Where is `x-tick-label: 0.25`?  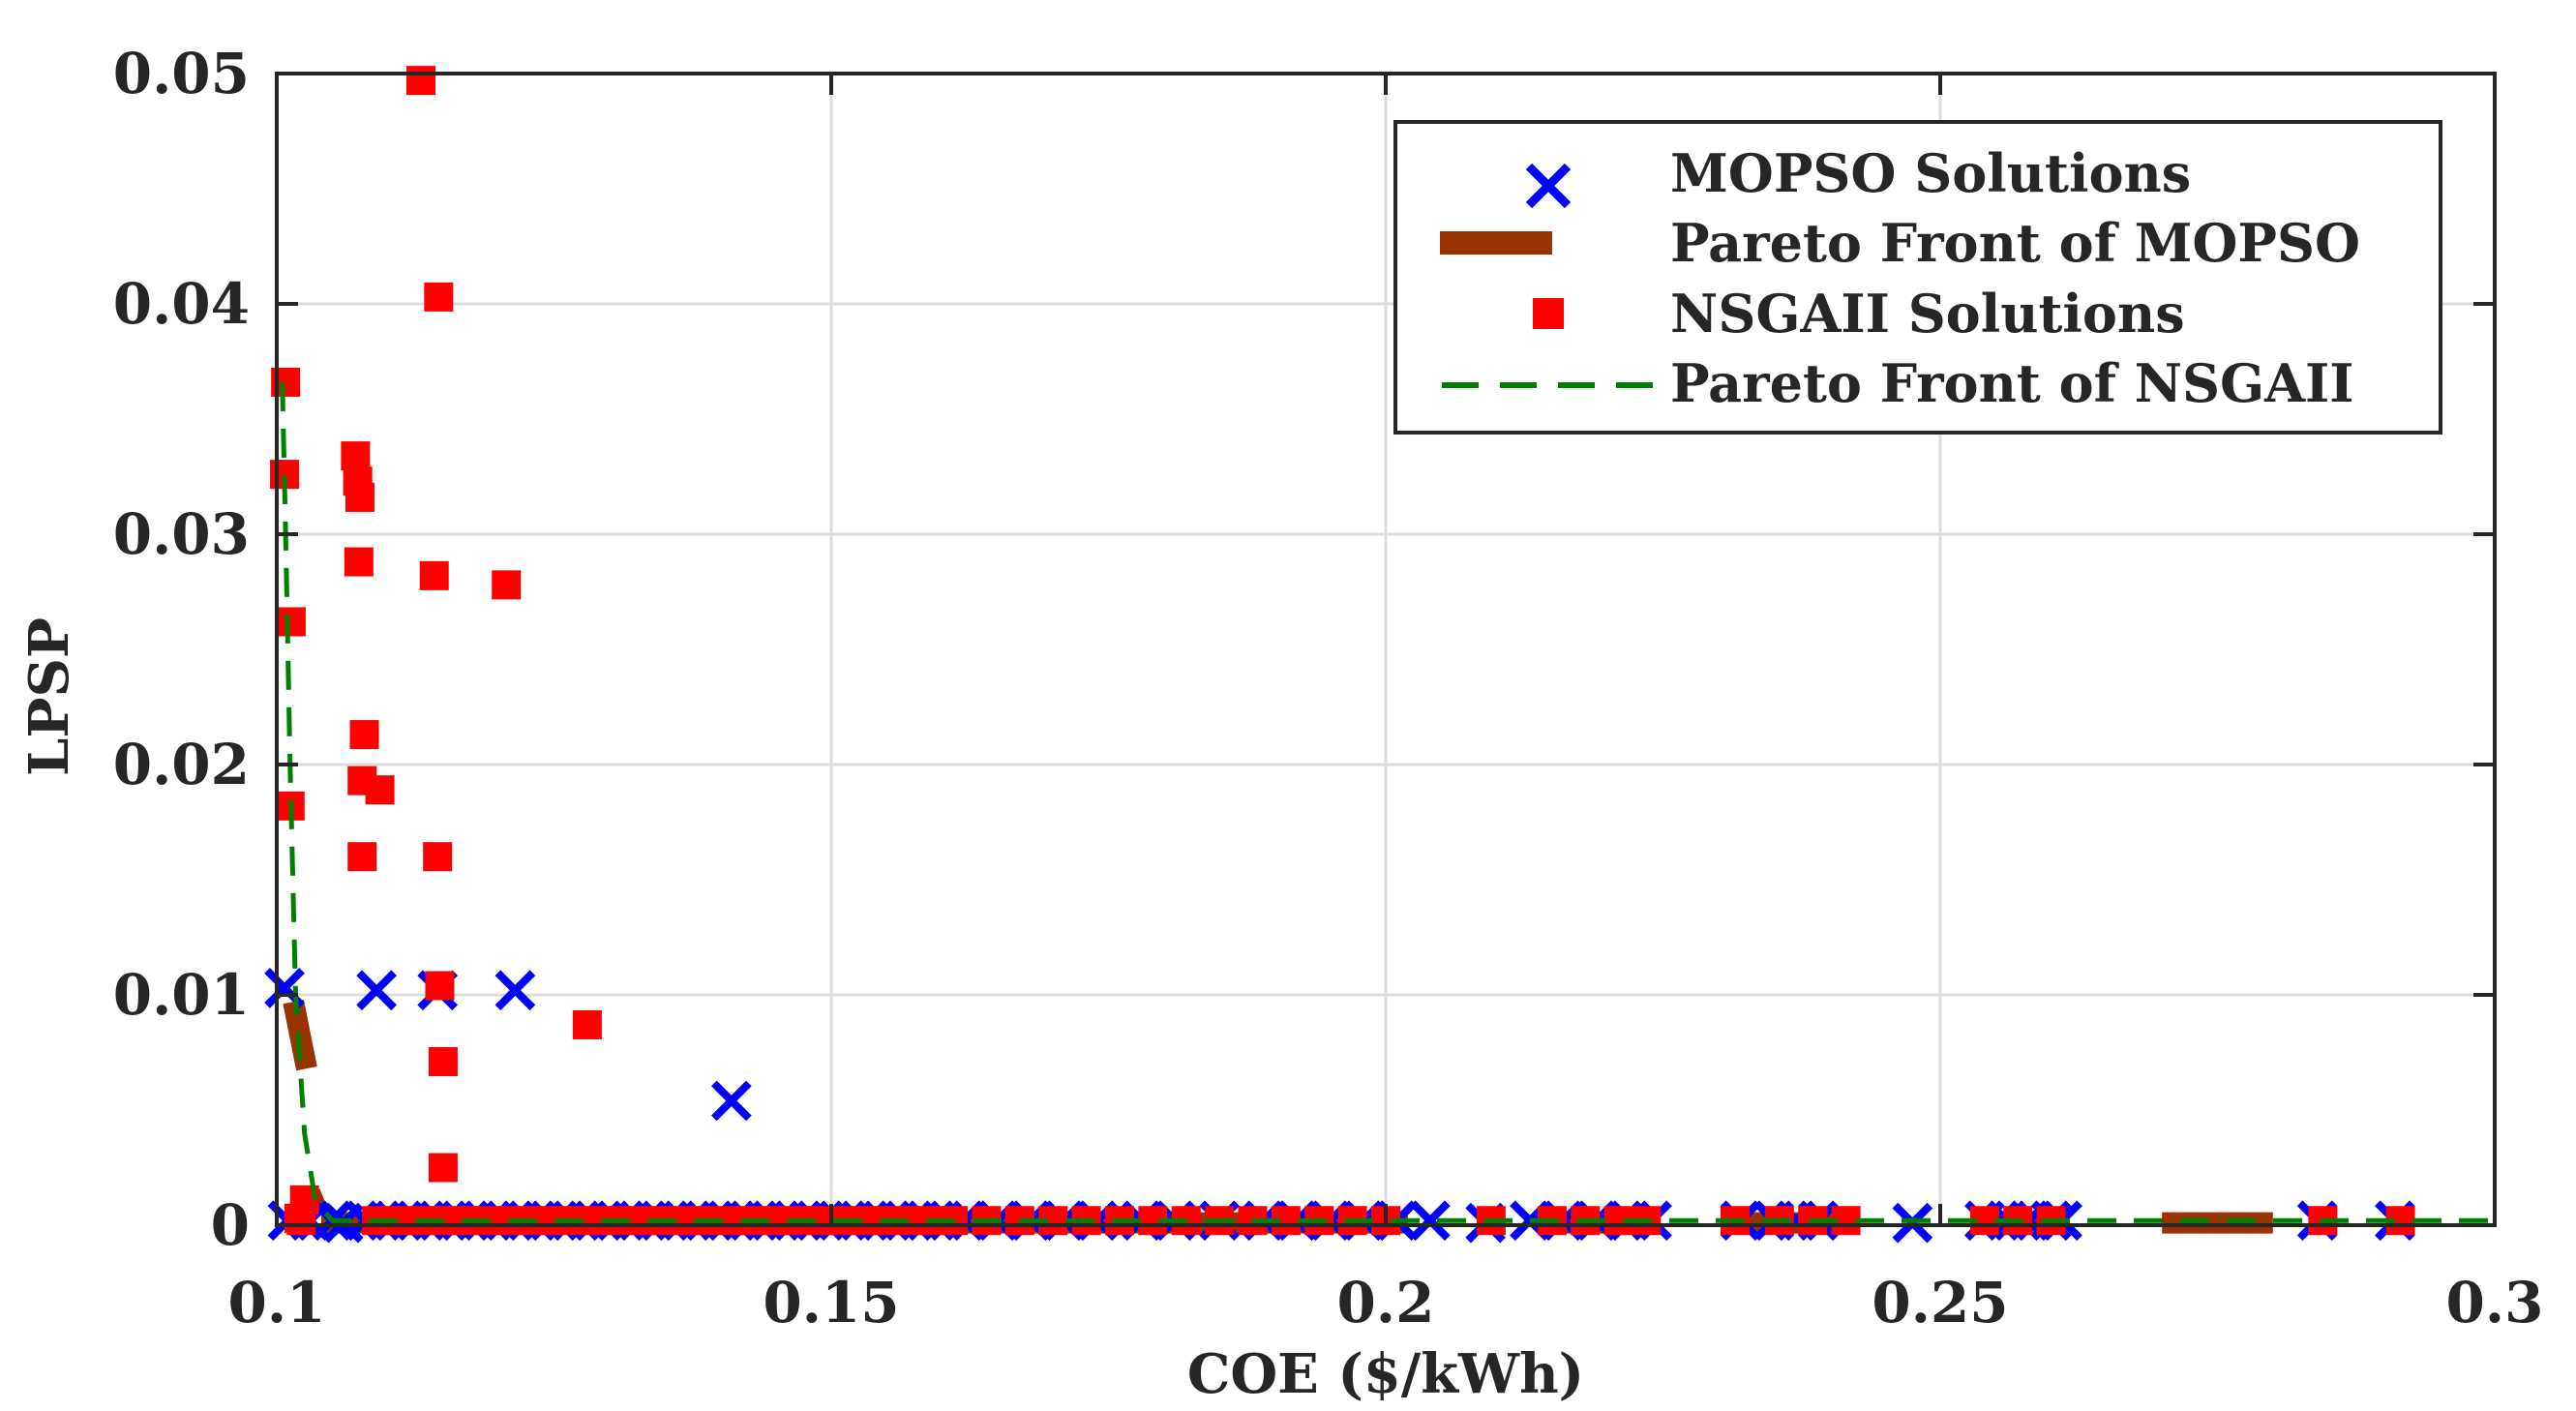 x-tick-label: 0.25 is located at coordinates (1940, 1303).